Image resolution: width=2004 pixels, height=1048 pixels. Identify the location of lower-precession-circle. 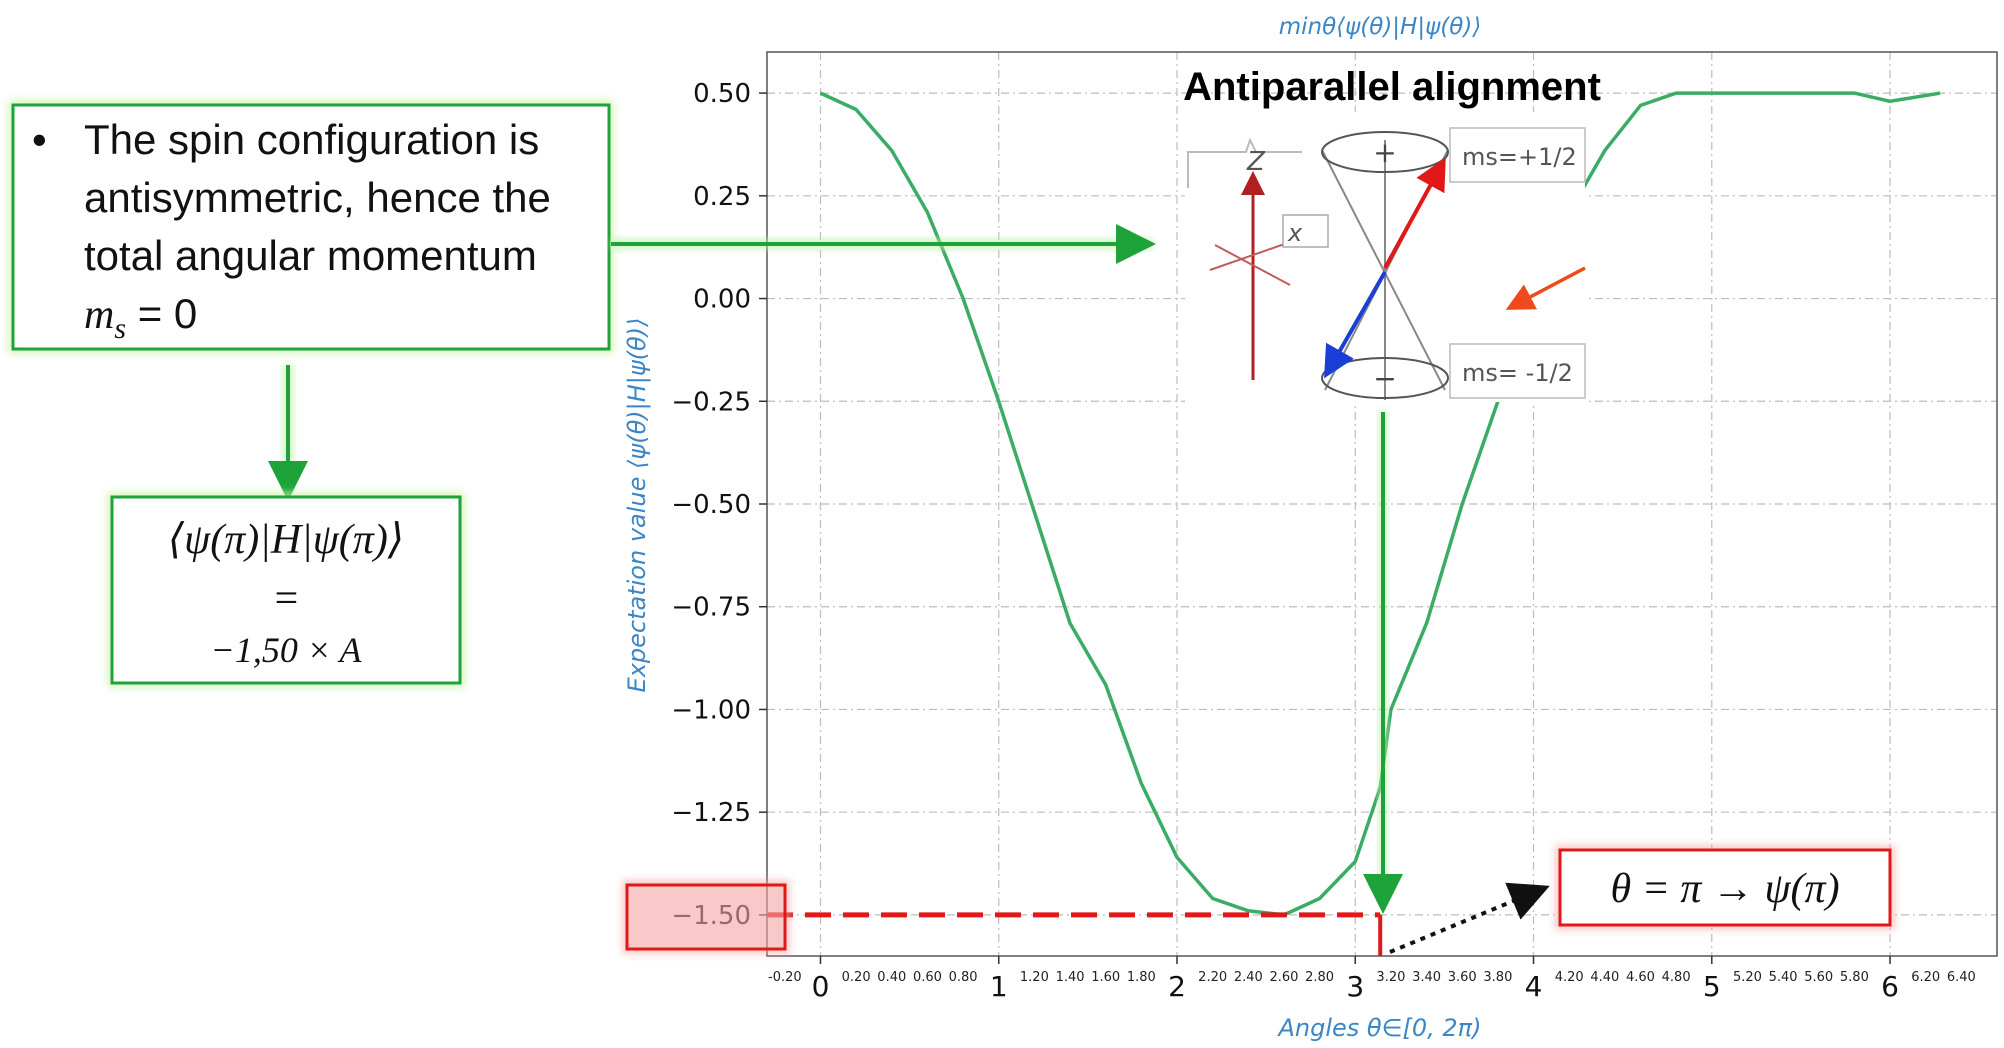
(1385, 378).